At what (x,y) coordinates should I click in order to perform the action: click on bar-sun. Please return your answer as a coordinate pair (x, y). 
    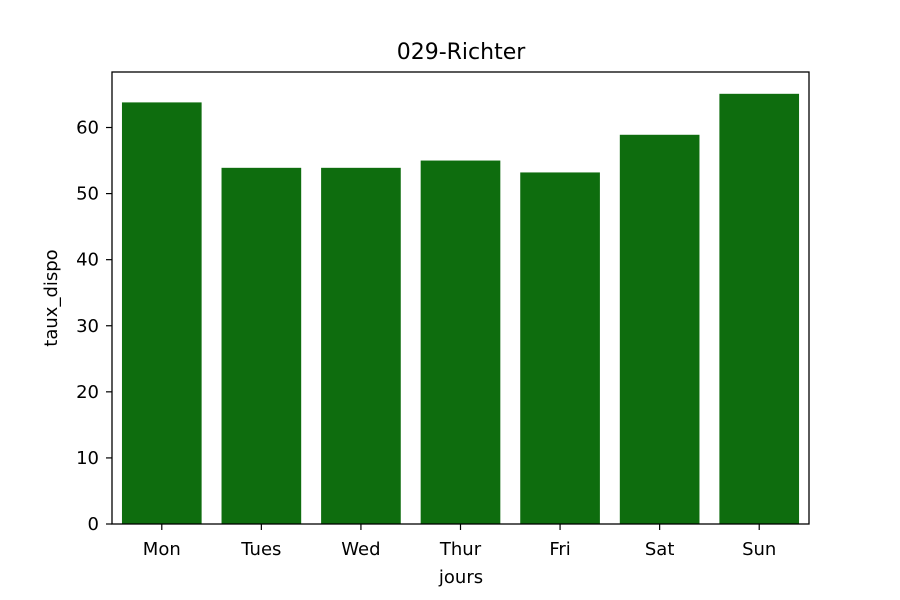
    Looking at the image, I should click on (759, 308).